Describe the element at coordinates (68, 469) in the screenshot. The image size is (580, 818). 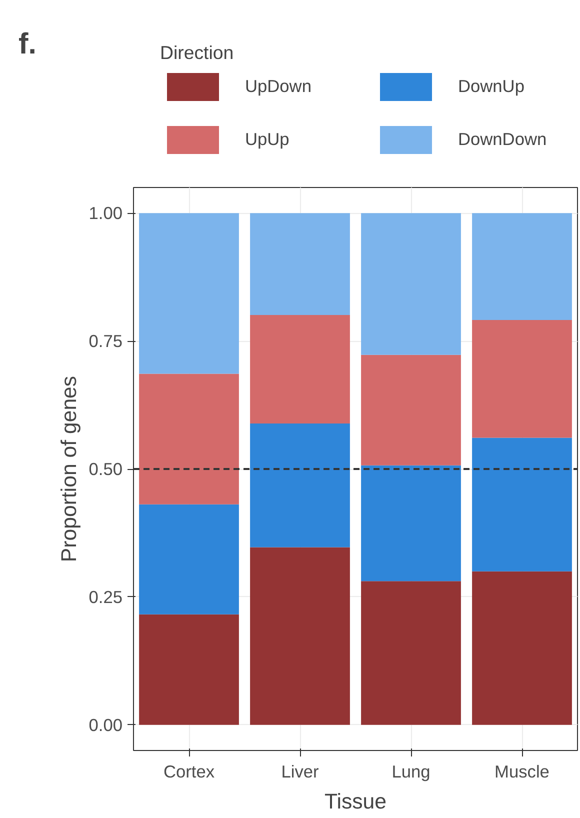
I see `y-axis-title: Proportion of genes` at that location.